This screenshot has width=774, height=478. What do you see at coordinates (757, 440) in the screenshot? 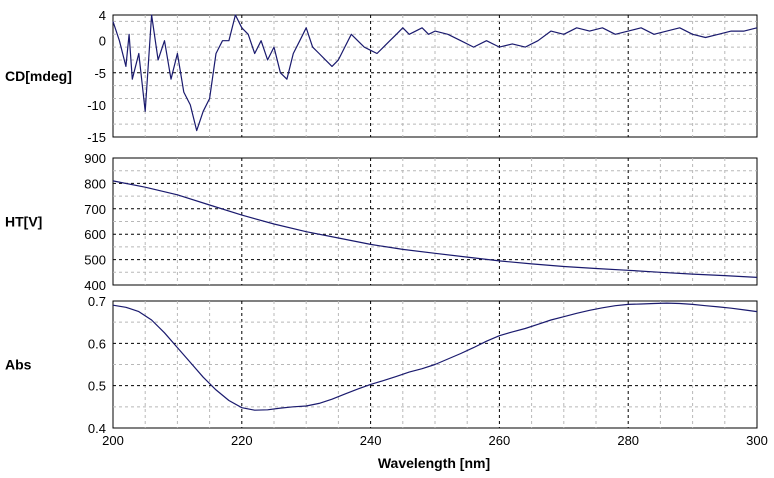
I see `xtick-label: 300` at bounding box center [757, 440].